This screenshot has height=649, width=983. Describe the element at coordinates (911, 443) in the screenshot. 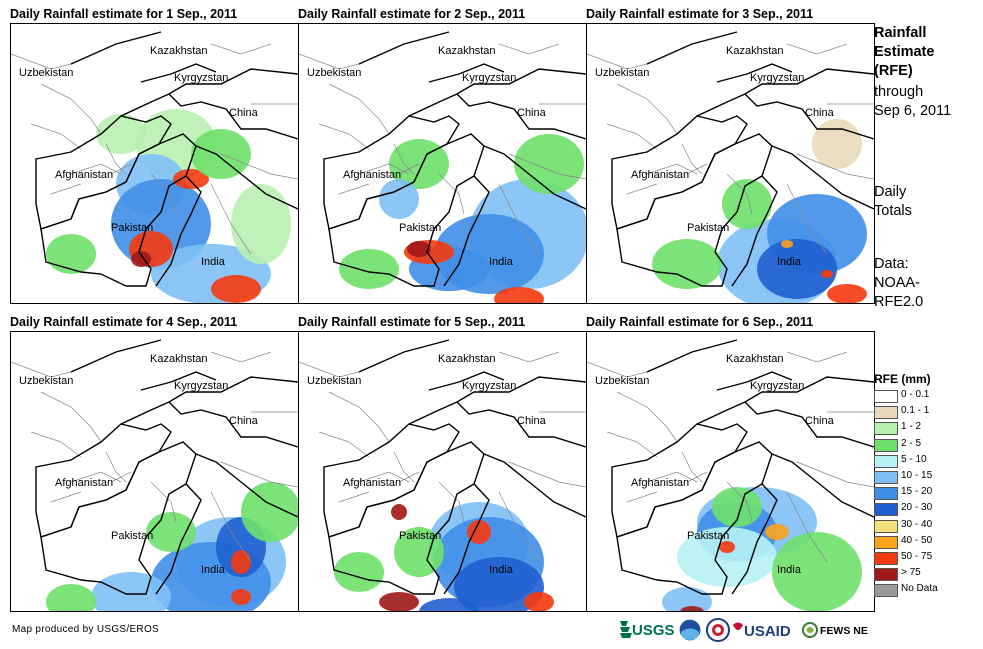

I see `legend-label: 2 - 5` at that location.